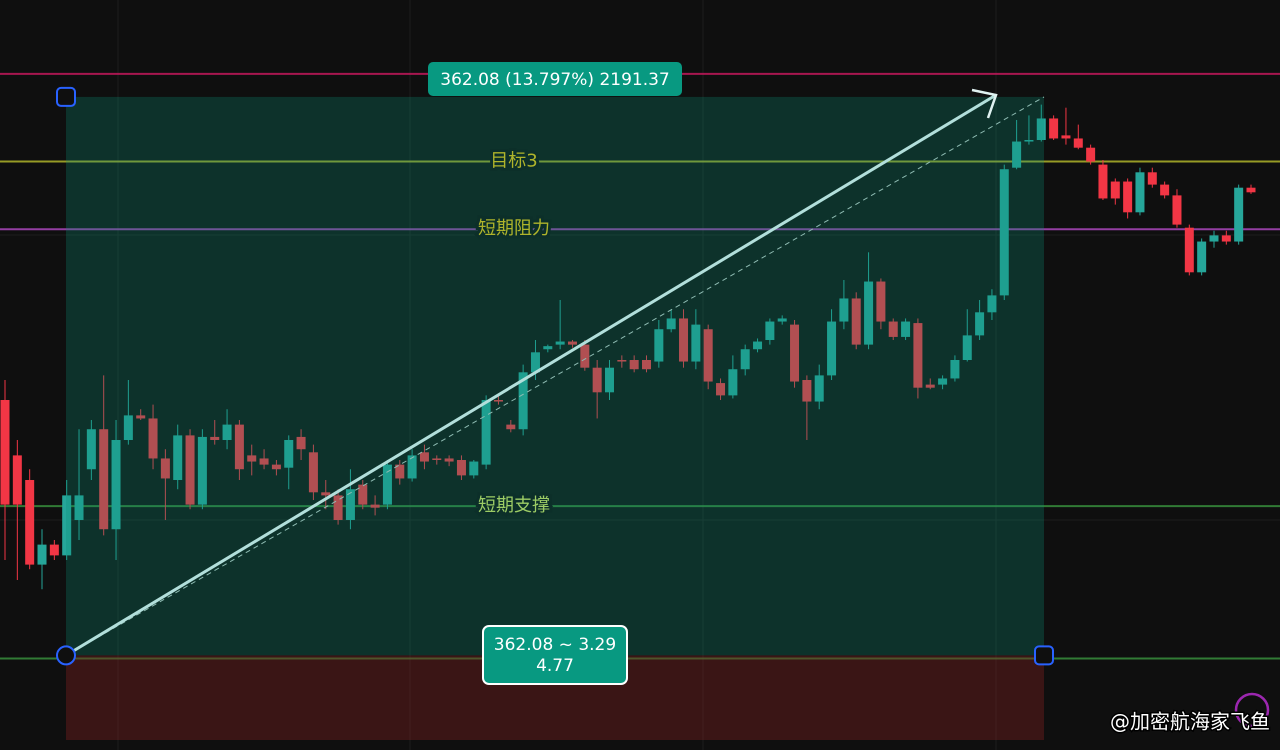  Describe the element at coordinates (514, 505) in the screenshot. I see `line-label: 短期支撑` at that location.